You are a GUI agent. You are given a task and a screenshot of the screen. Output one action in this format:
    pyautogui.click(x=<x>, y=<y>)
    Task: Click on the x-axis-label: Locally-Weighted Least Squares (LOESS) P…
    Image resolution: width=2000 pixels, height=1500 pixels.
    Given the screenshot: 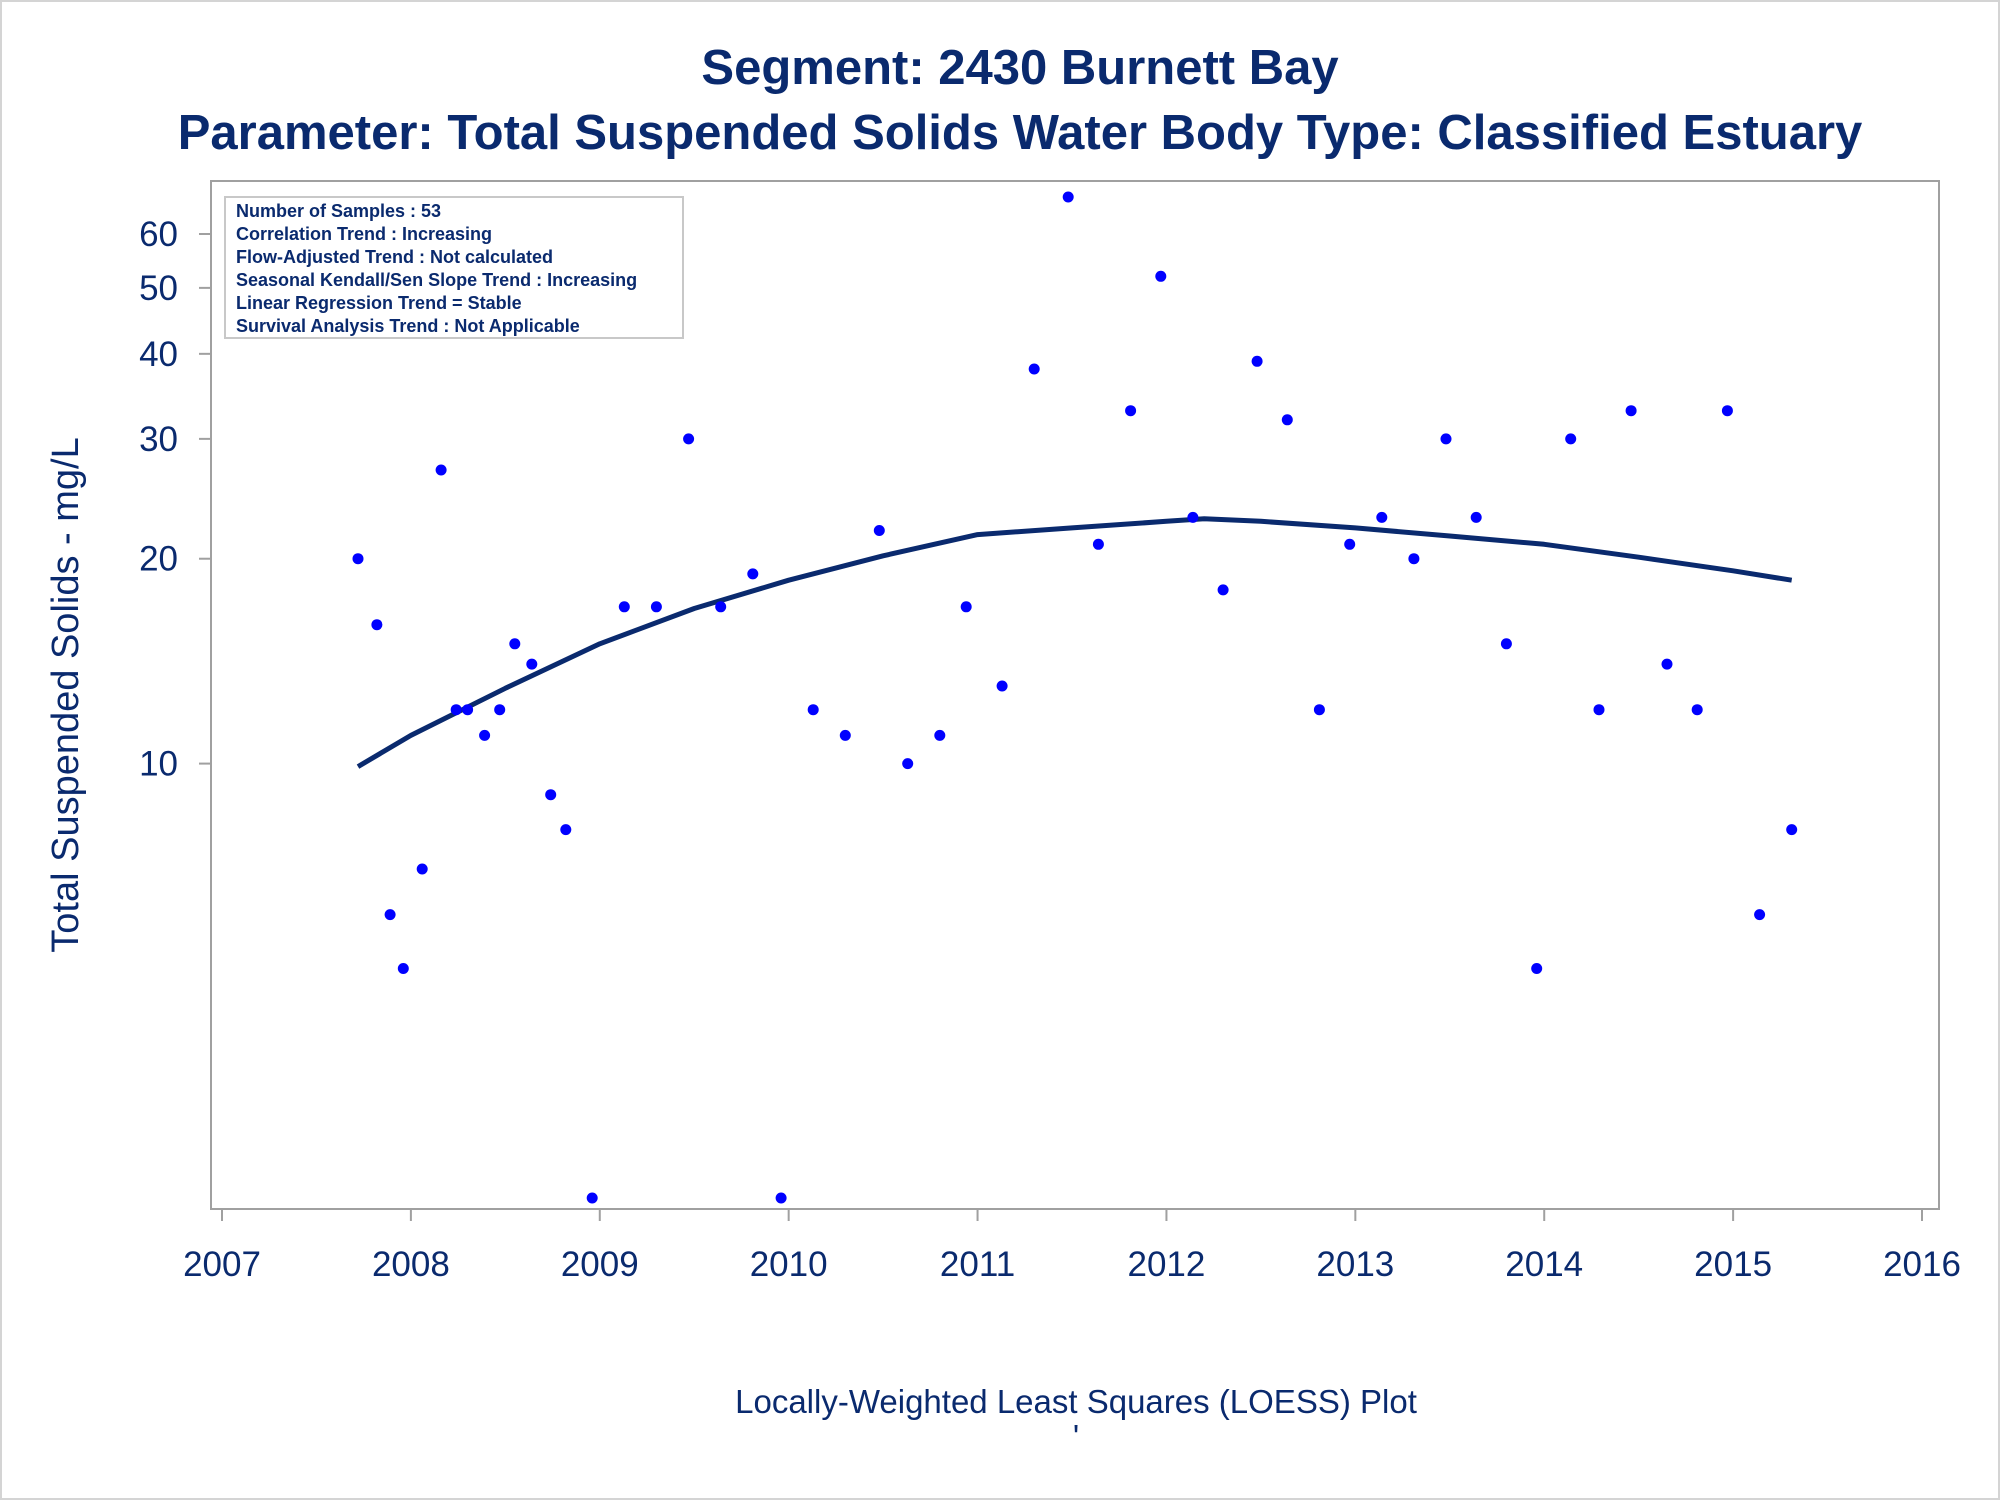 What is the action you would take?
    pyautogui.click(x=1076, y=1401)
    